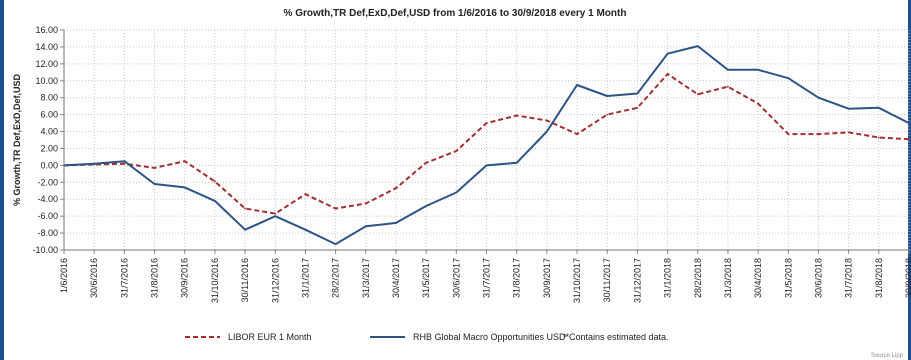 The image size is (911, 360). I want to click on x-tick-label: 31/12/2016, so click(275, 280).